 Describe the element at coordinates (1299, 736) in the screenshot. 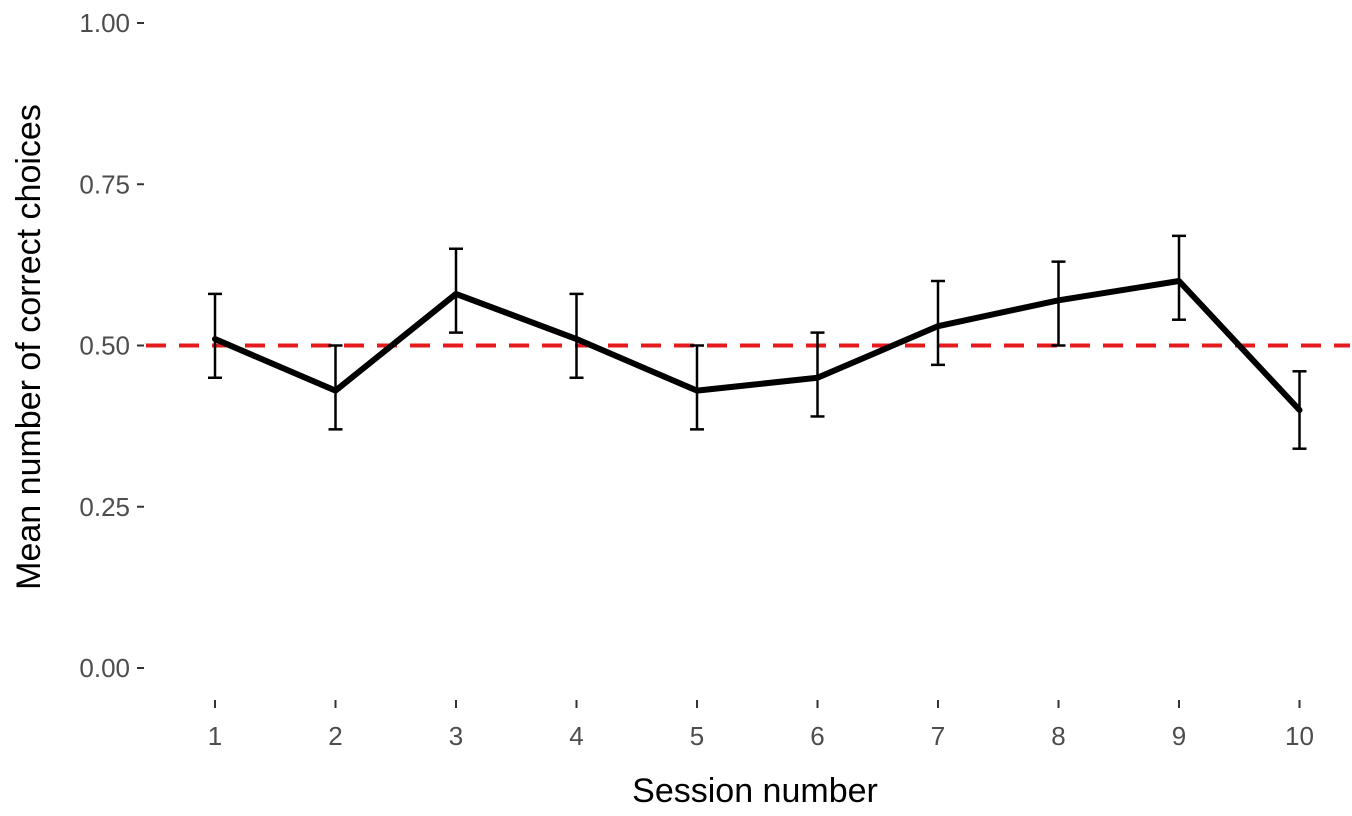

I see `x-tick-label: 10` at that location.